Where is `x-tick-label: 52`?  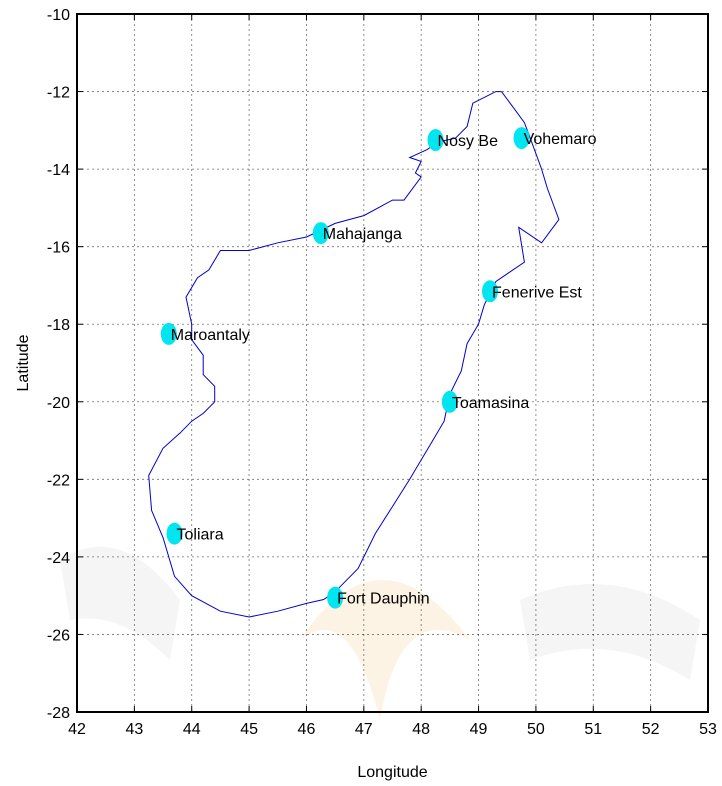 x-tick-label: 52 is located at coordinates (651, 729).